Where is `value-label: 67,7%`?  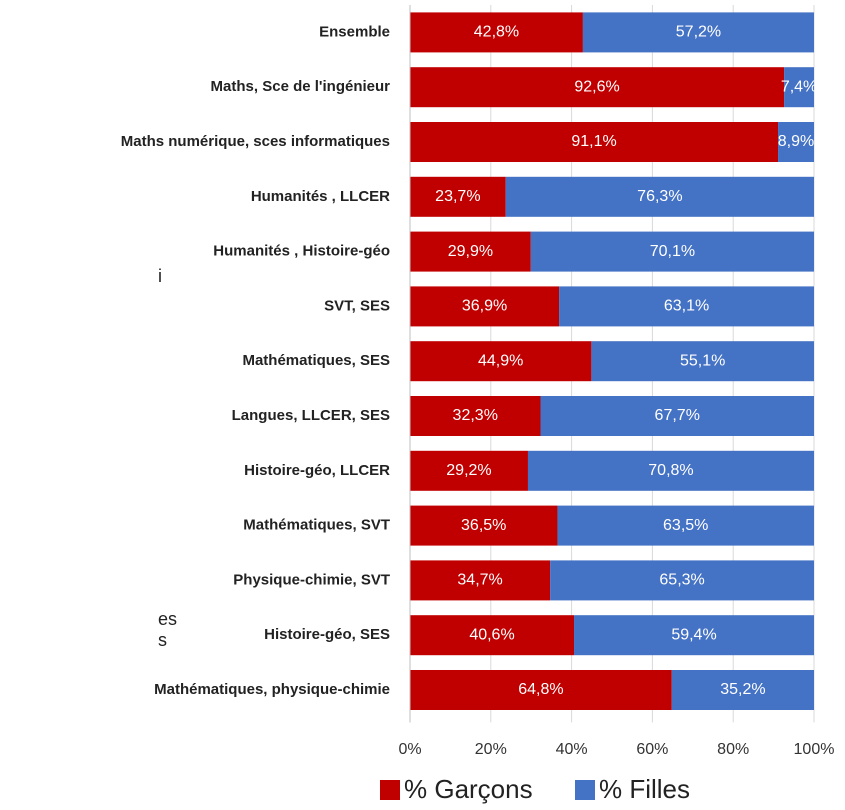
value-label: 67,7% is located at coordinates (677, 415).